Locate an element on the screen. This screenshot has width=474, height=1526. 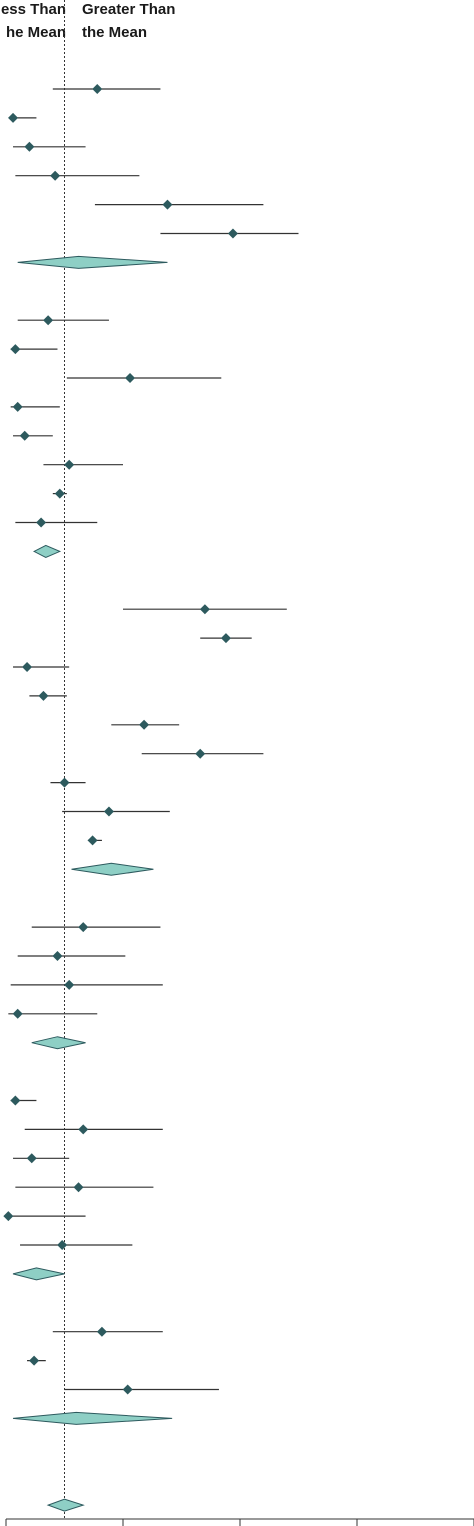
x-axis is located at coordinates (239, 1522).